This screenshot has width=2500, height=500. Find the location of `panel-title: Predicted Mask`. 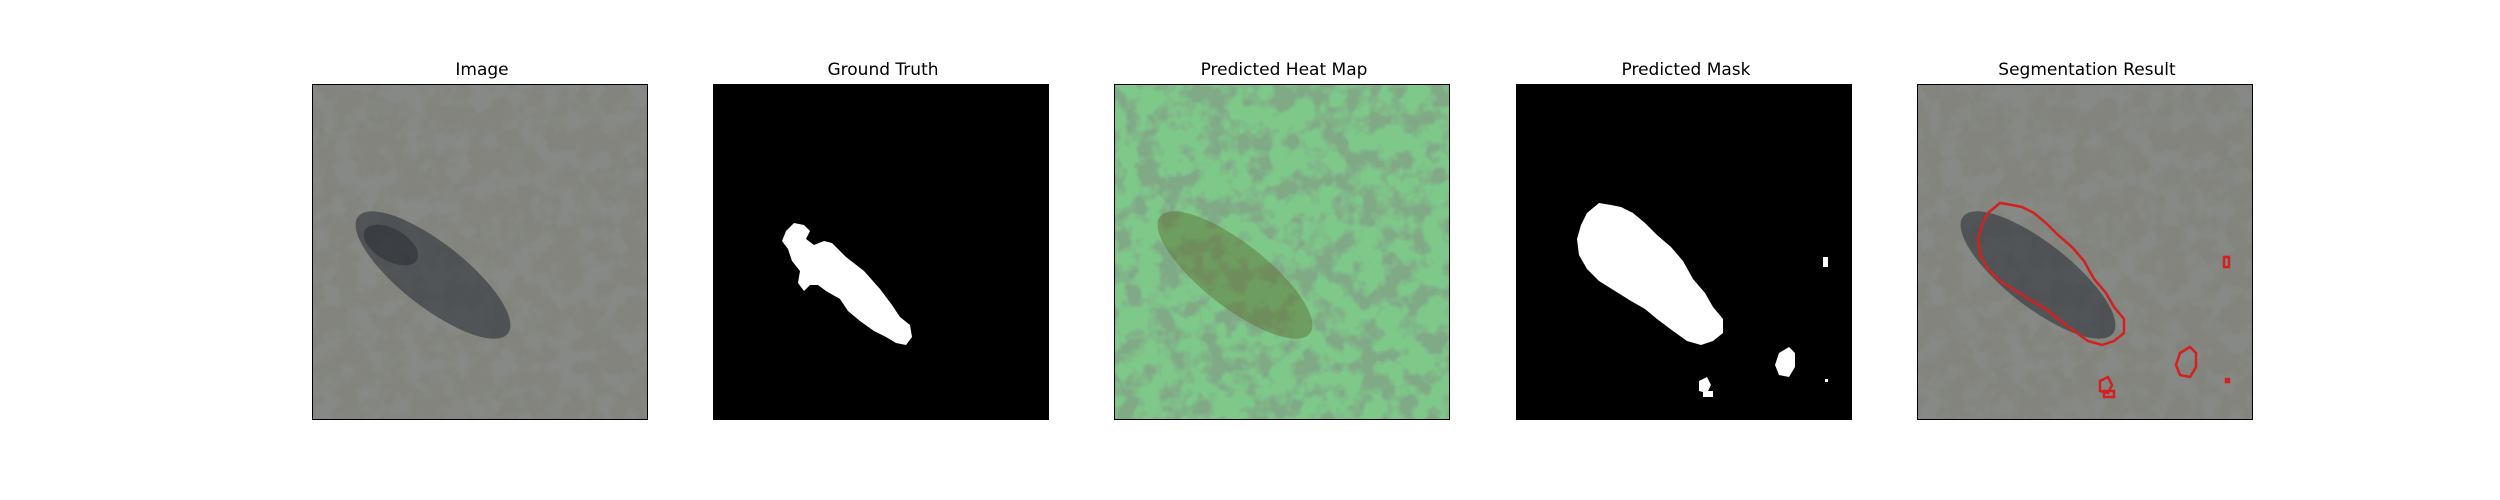

panel-title: Predicted Mask is located at coordinates (1686, 70).